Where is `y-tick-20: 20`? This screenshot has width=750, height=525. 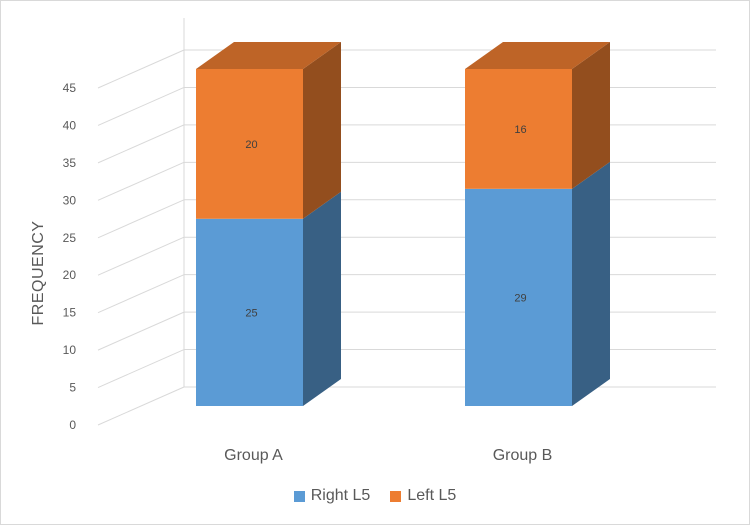 y-tick-20: 20 is located at coordinates (70, 275).